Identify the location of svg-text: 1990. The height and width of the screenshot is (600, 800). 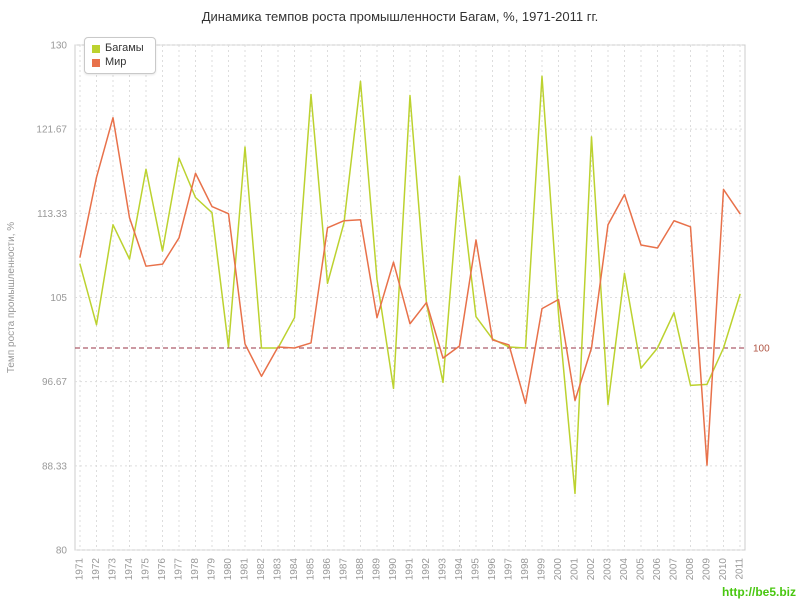
(393, 569).